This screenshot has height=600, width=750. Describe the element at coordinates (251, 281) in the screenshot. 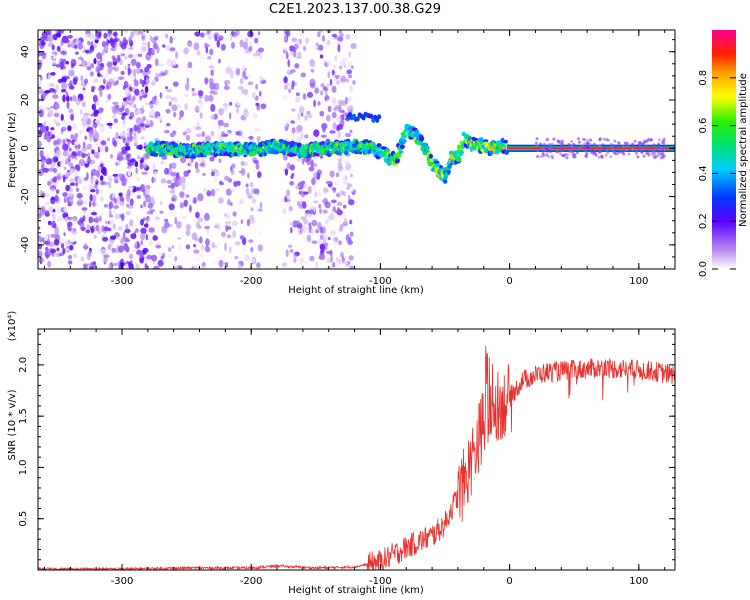

I see `spectrogram-xtick-label: -200` at that location.